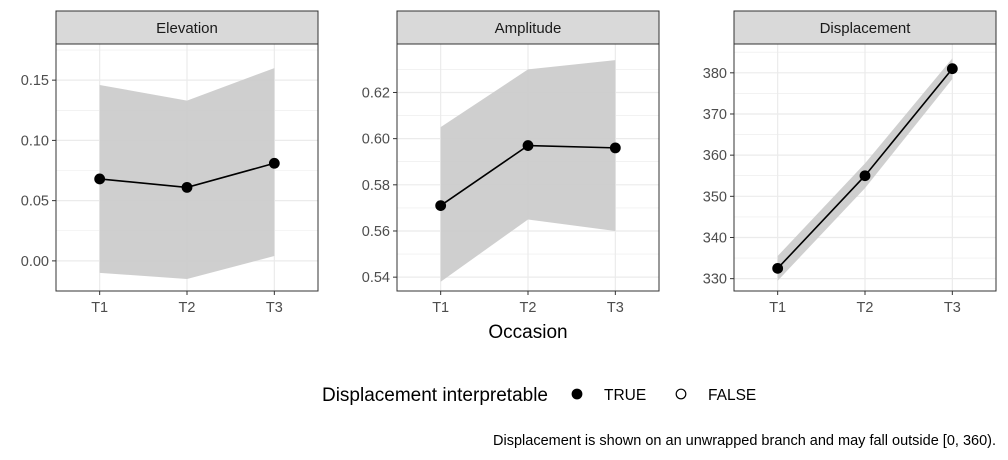 Image resolution: width=1008 pixels, height=460 pixels. What do you see at coordinates (715, 115) in the screenshot?
I see `y-tick-label: 370` at bounding box center [715, 115].